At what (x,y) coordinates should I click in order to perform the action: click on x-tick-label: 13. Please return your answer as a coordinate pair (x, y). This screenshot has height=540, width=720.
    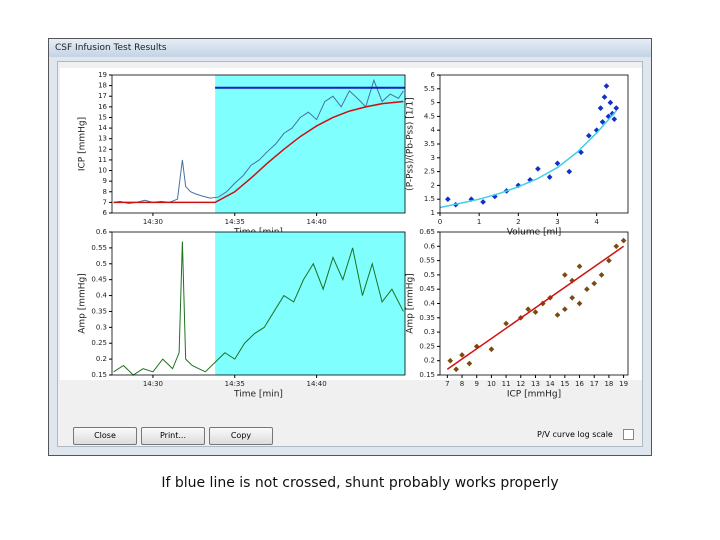
    Looking at the image, I should click on (535, 384).